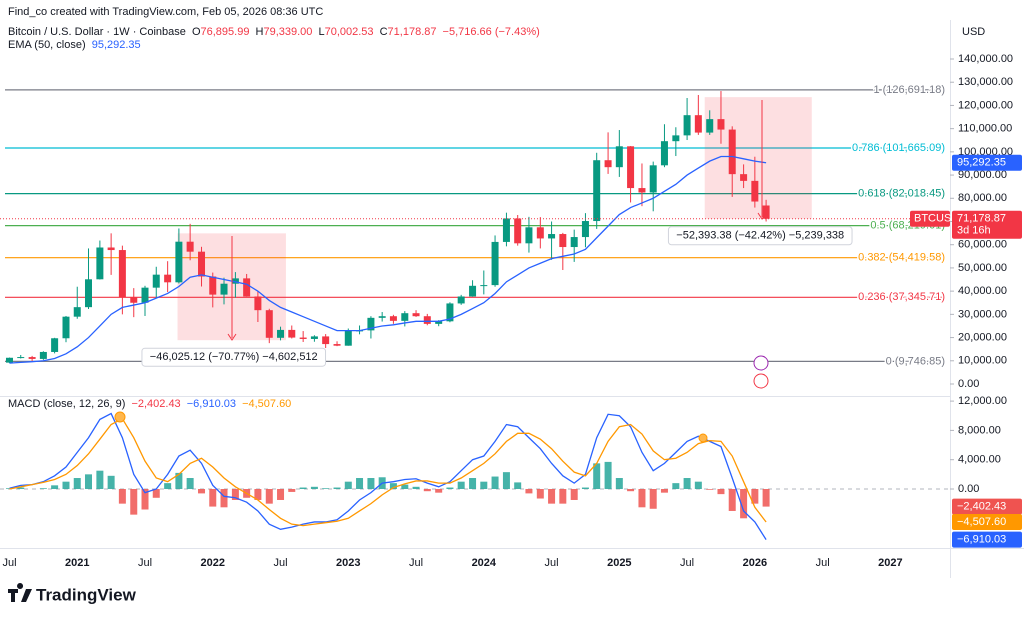 Image resolution: width=1024 pixels, height=618 pixels. I want to click on y-tick-label: 10,000.00, so click(982, 361).